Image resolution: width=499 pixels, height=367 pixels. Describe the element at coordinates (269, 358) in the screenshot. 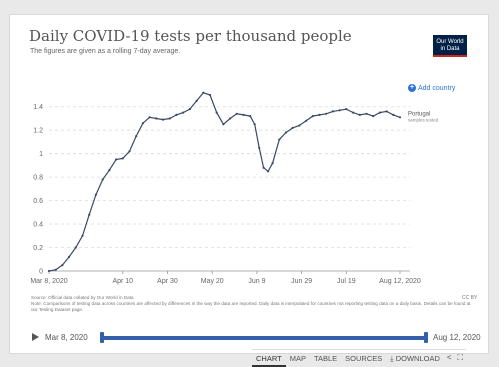

I see `tab-chart: CHART` at that location.